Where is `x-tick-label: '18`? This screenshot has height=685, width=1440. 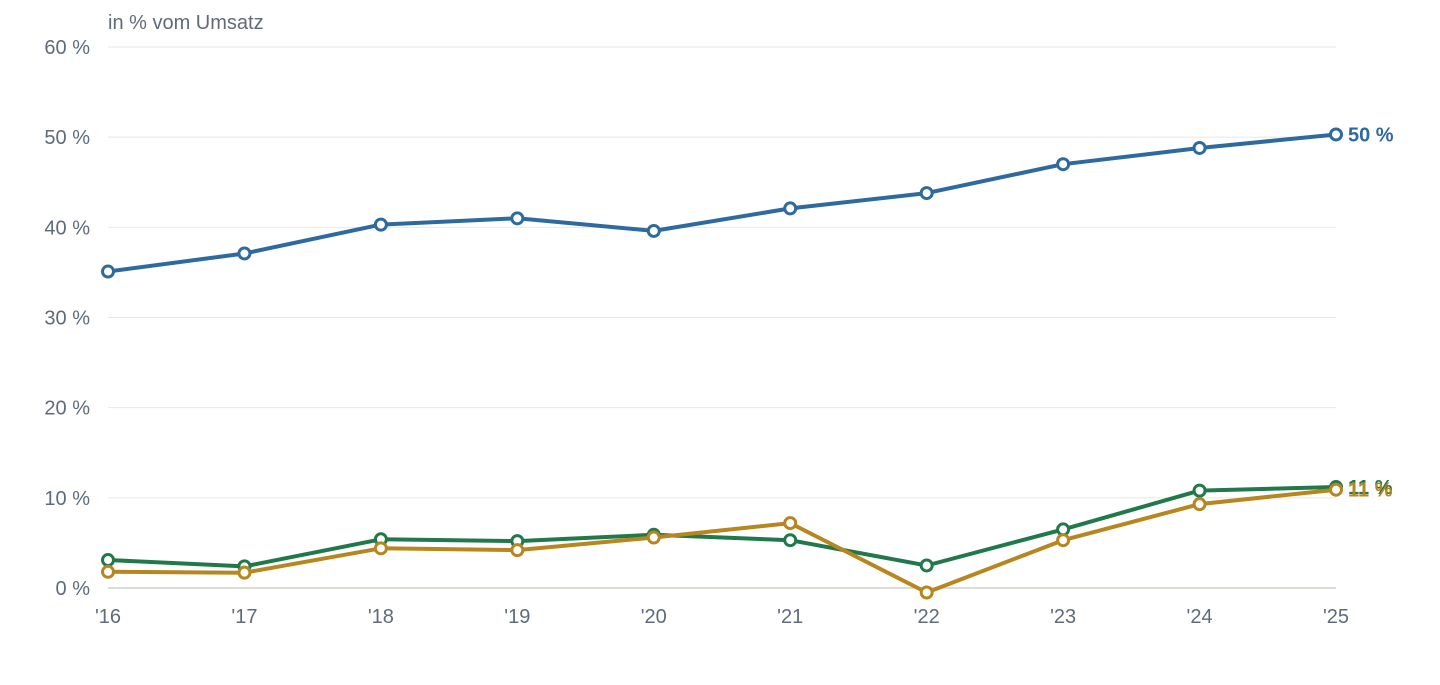 x-tick-label: '18 is located at coordinates (381, 617).